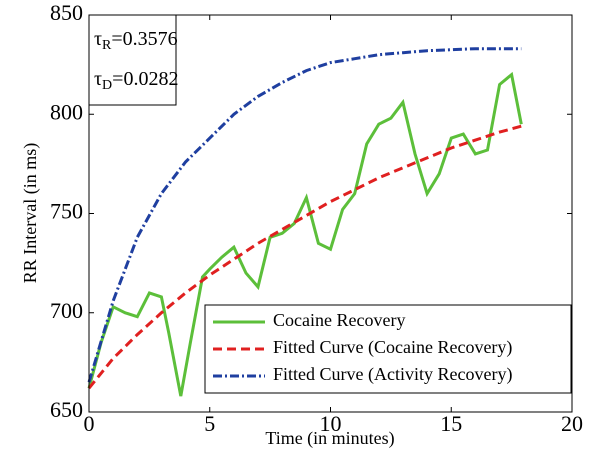 Image resolution: width=611 pixels, height=456 pixels. What do you see at coordinates (89, 423) in the screenshot?
I see `x-tick-label: 0` at bounding box center [89, 423].